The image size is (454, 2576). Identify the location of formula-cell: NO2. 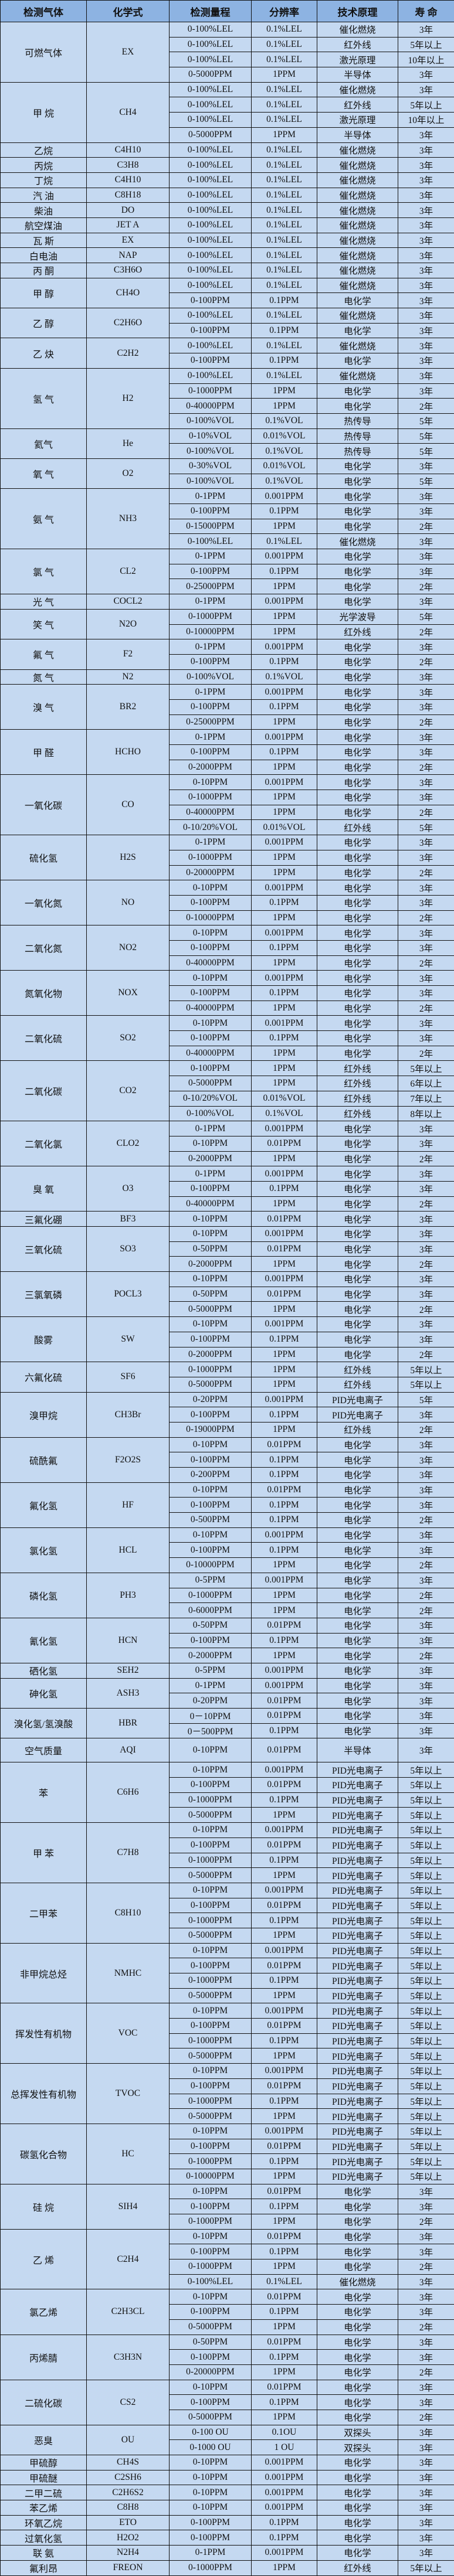
(128, 948).